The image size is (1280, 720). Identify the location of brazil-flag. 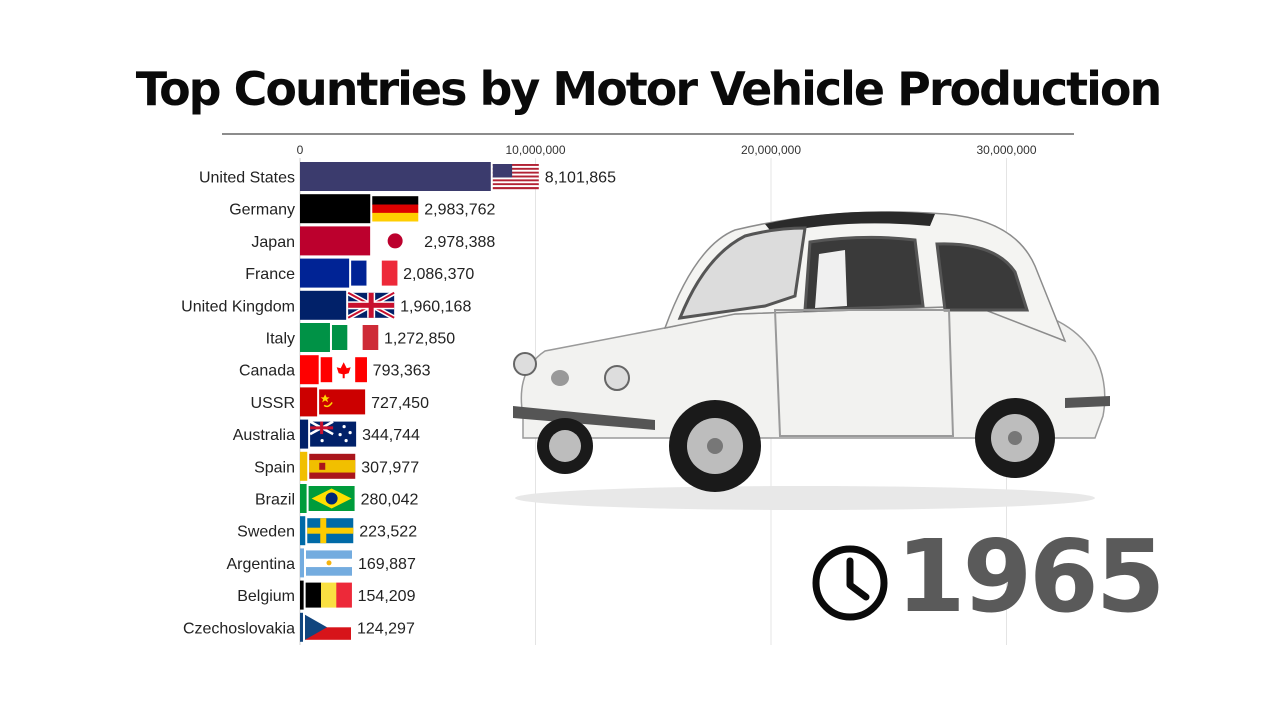
(331, 498).